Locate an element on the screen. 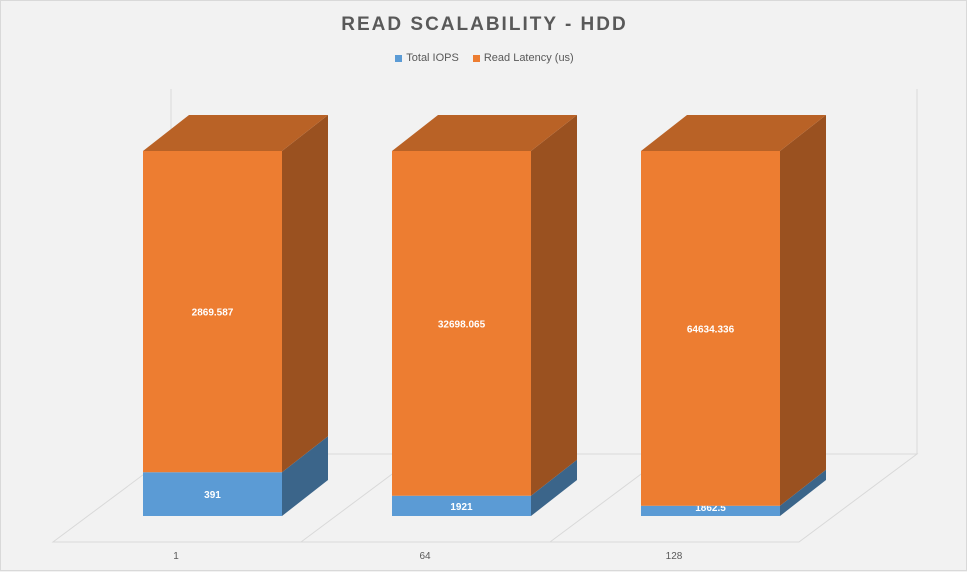  latency-bar-1-front is located at coordinates (212, 312).